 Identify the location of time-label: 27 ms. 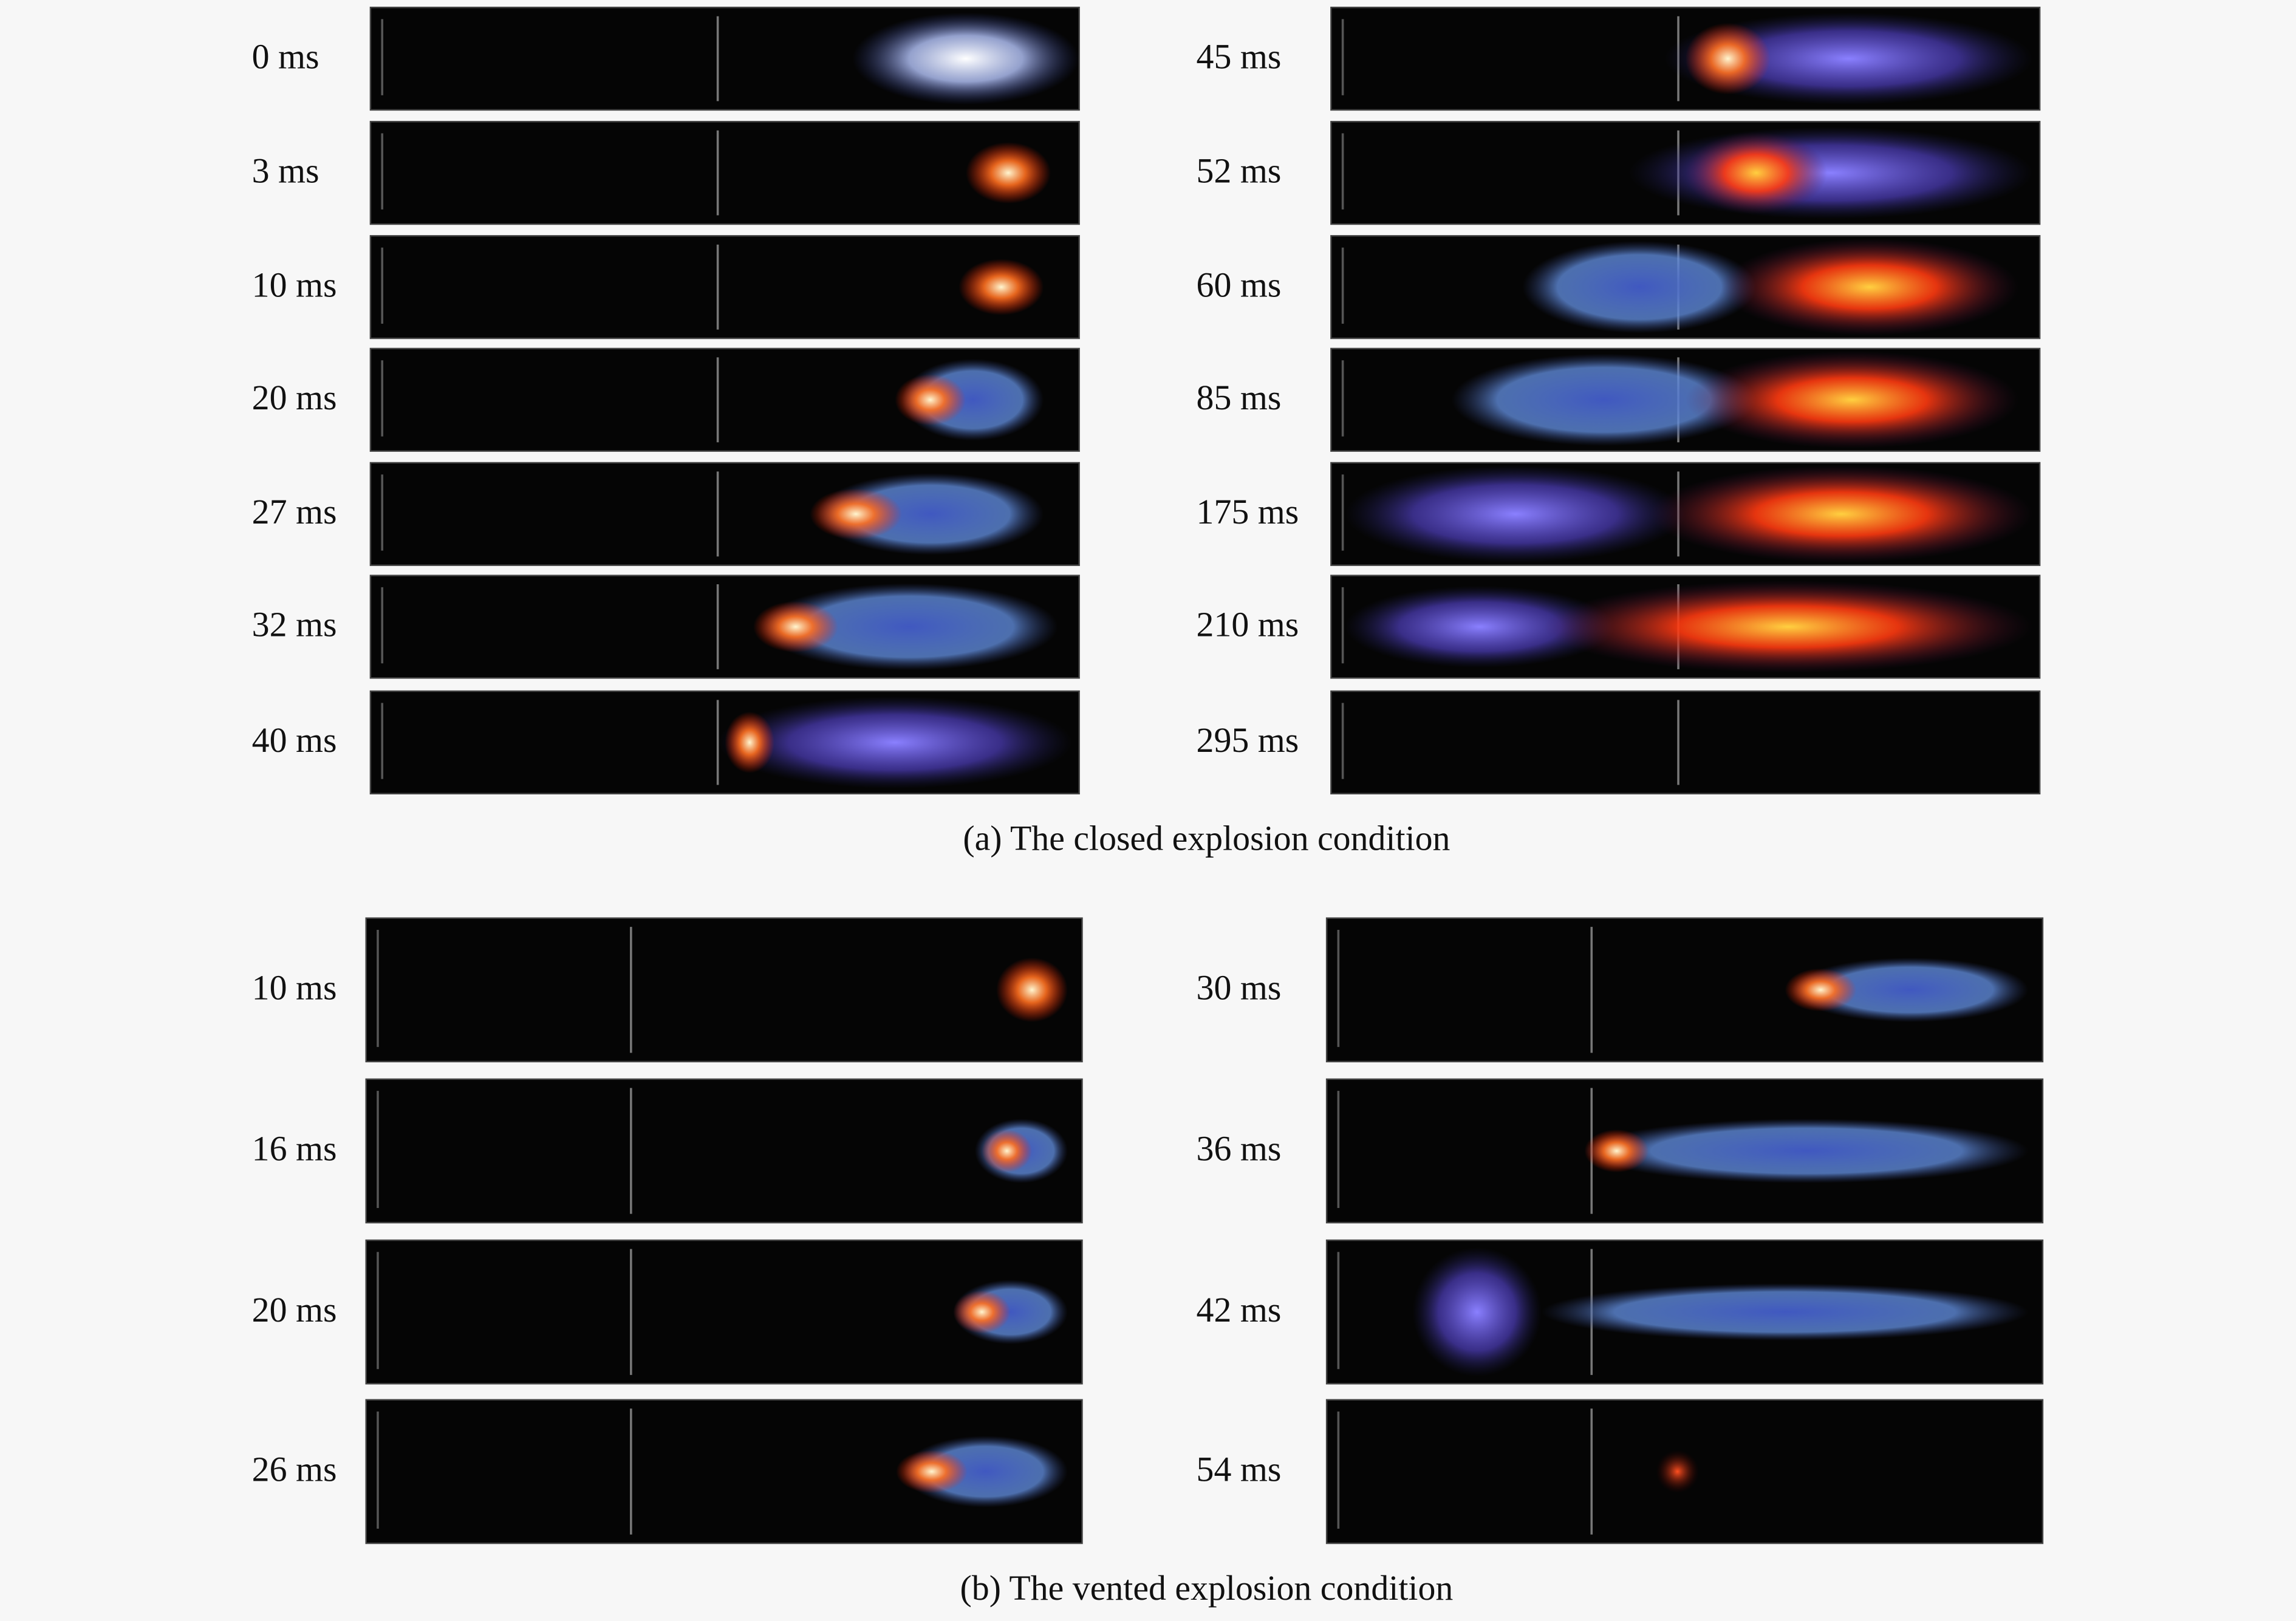
(294, 511).